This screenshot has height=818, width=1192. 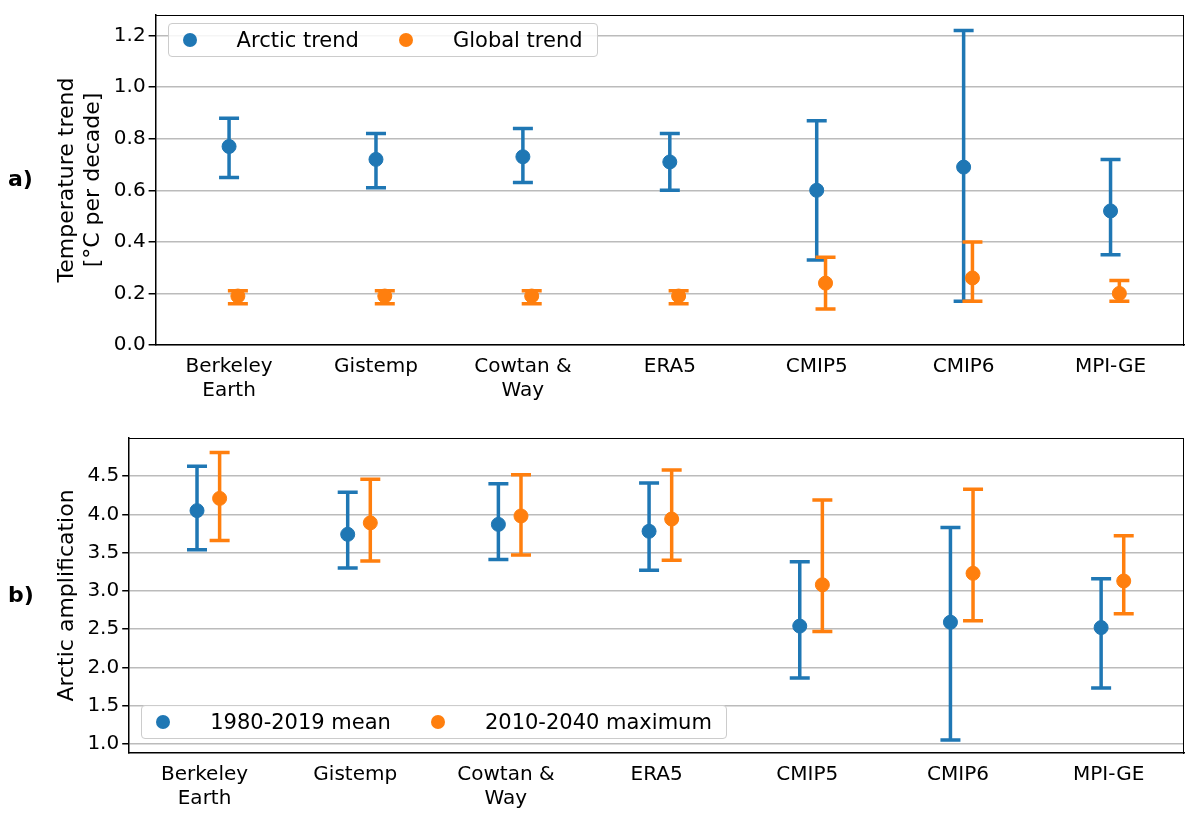 I want to click on y-axis-title: Arctic amplification, so click(x=65, y=595).